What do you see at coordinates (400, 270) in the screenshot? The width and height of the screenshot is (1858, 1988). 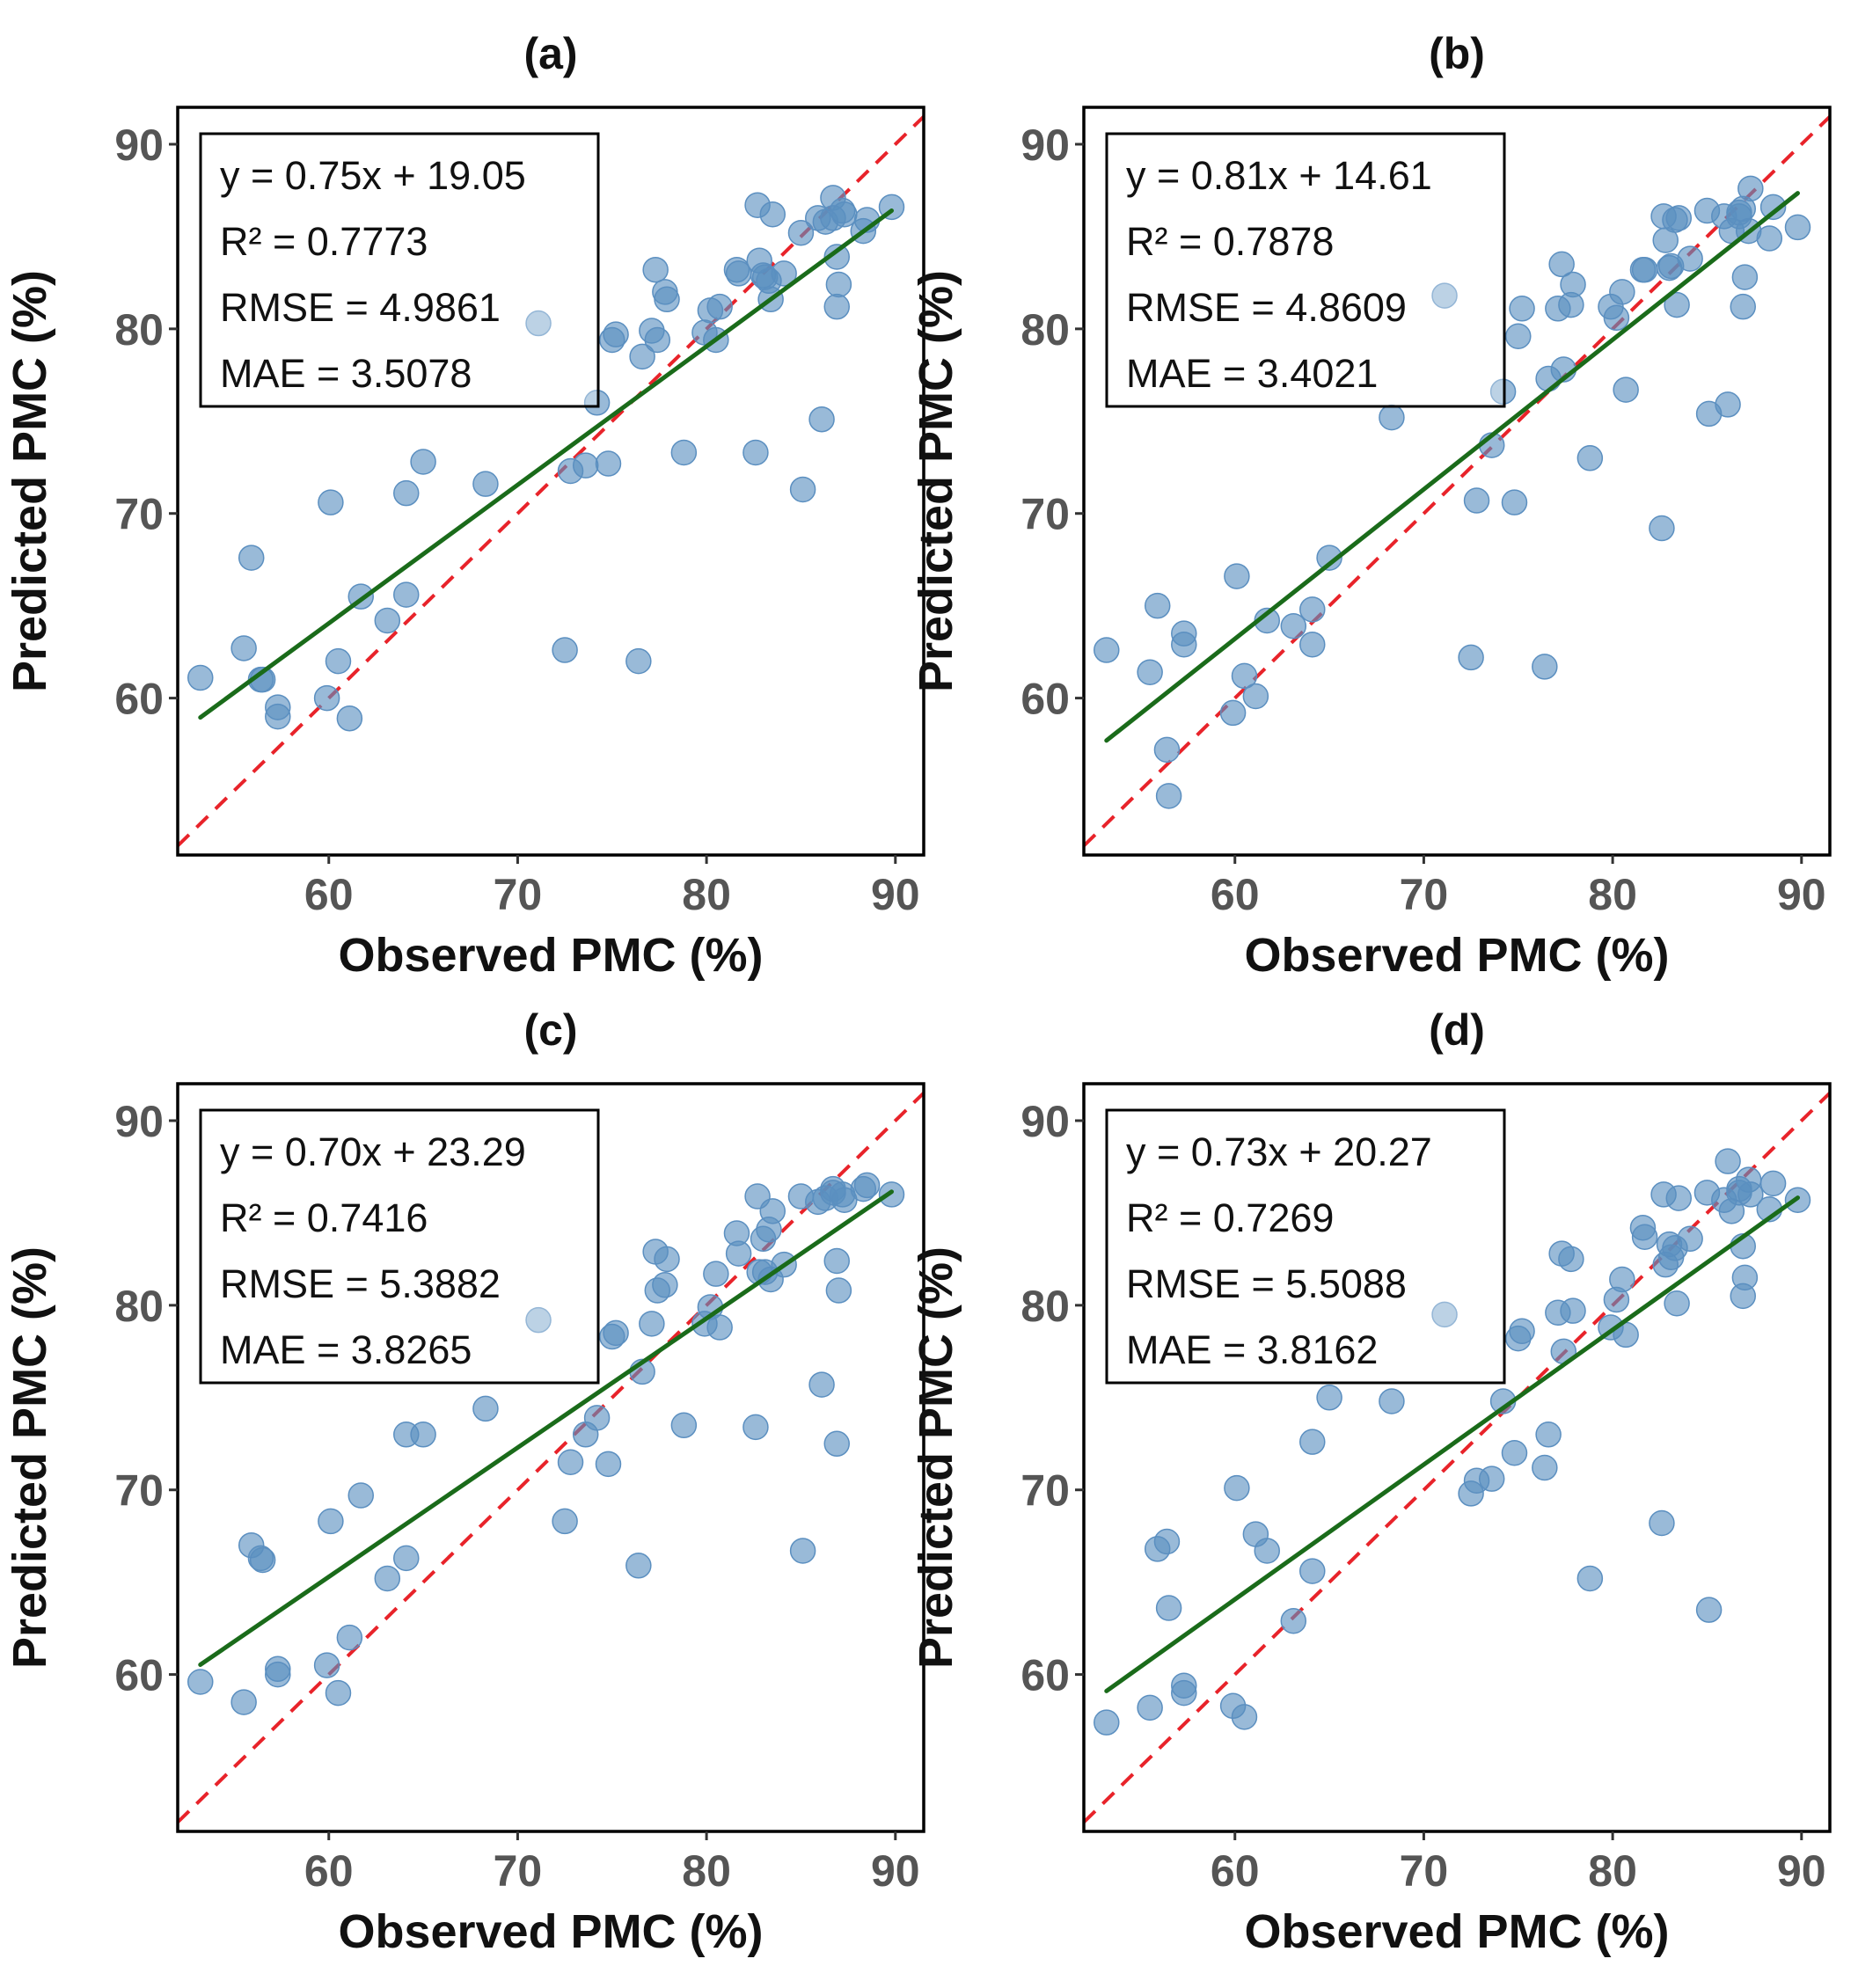 I see `stats-box` at bounding box center [400, 270].